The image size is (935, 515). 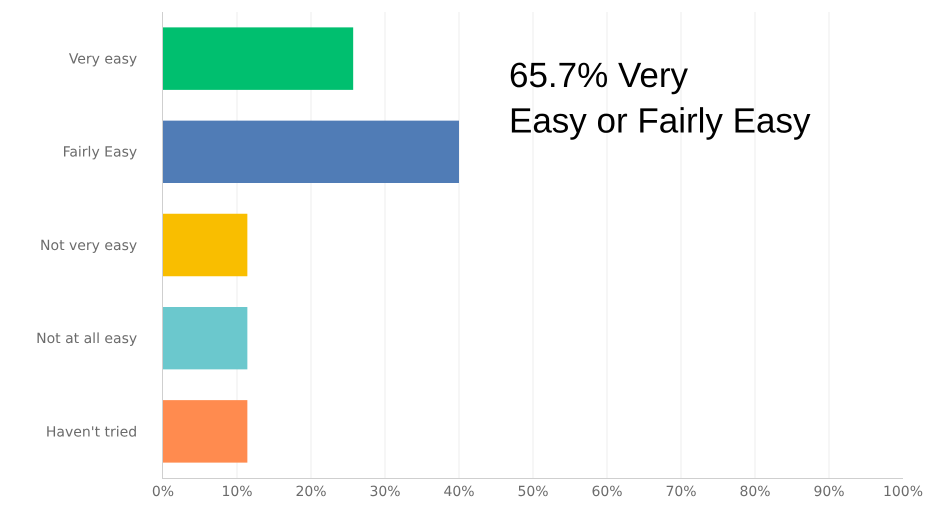 I want to click on y-tick-label: Not at all easy, so click(x=87, y=339).